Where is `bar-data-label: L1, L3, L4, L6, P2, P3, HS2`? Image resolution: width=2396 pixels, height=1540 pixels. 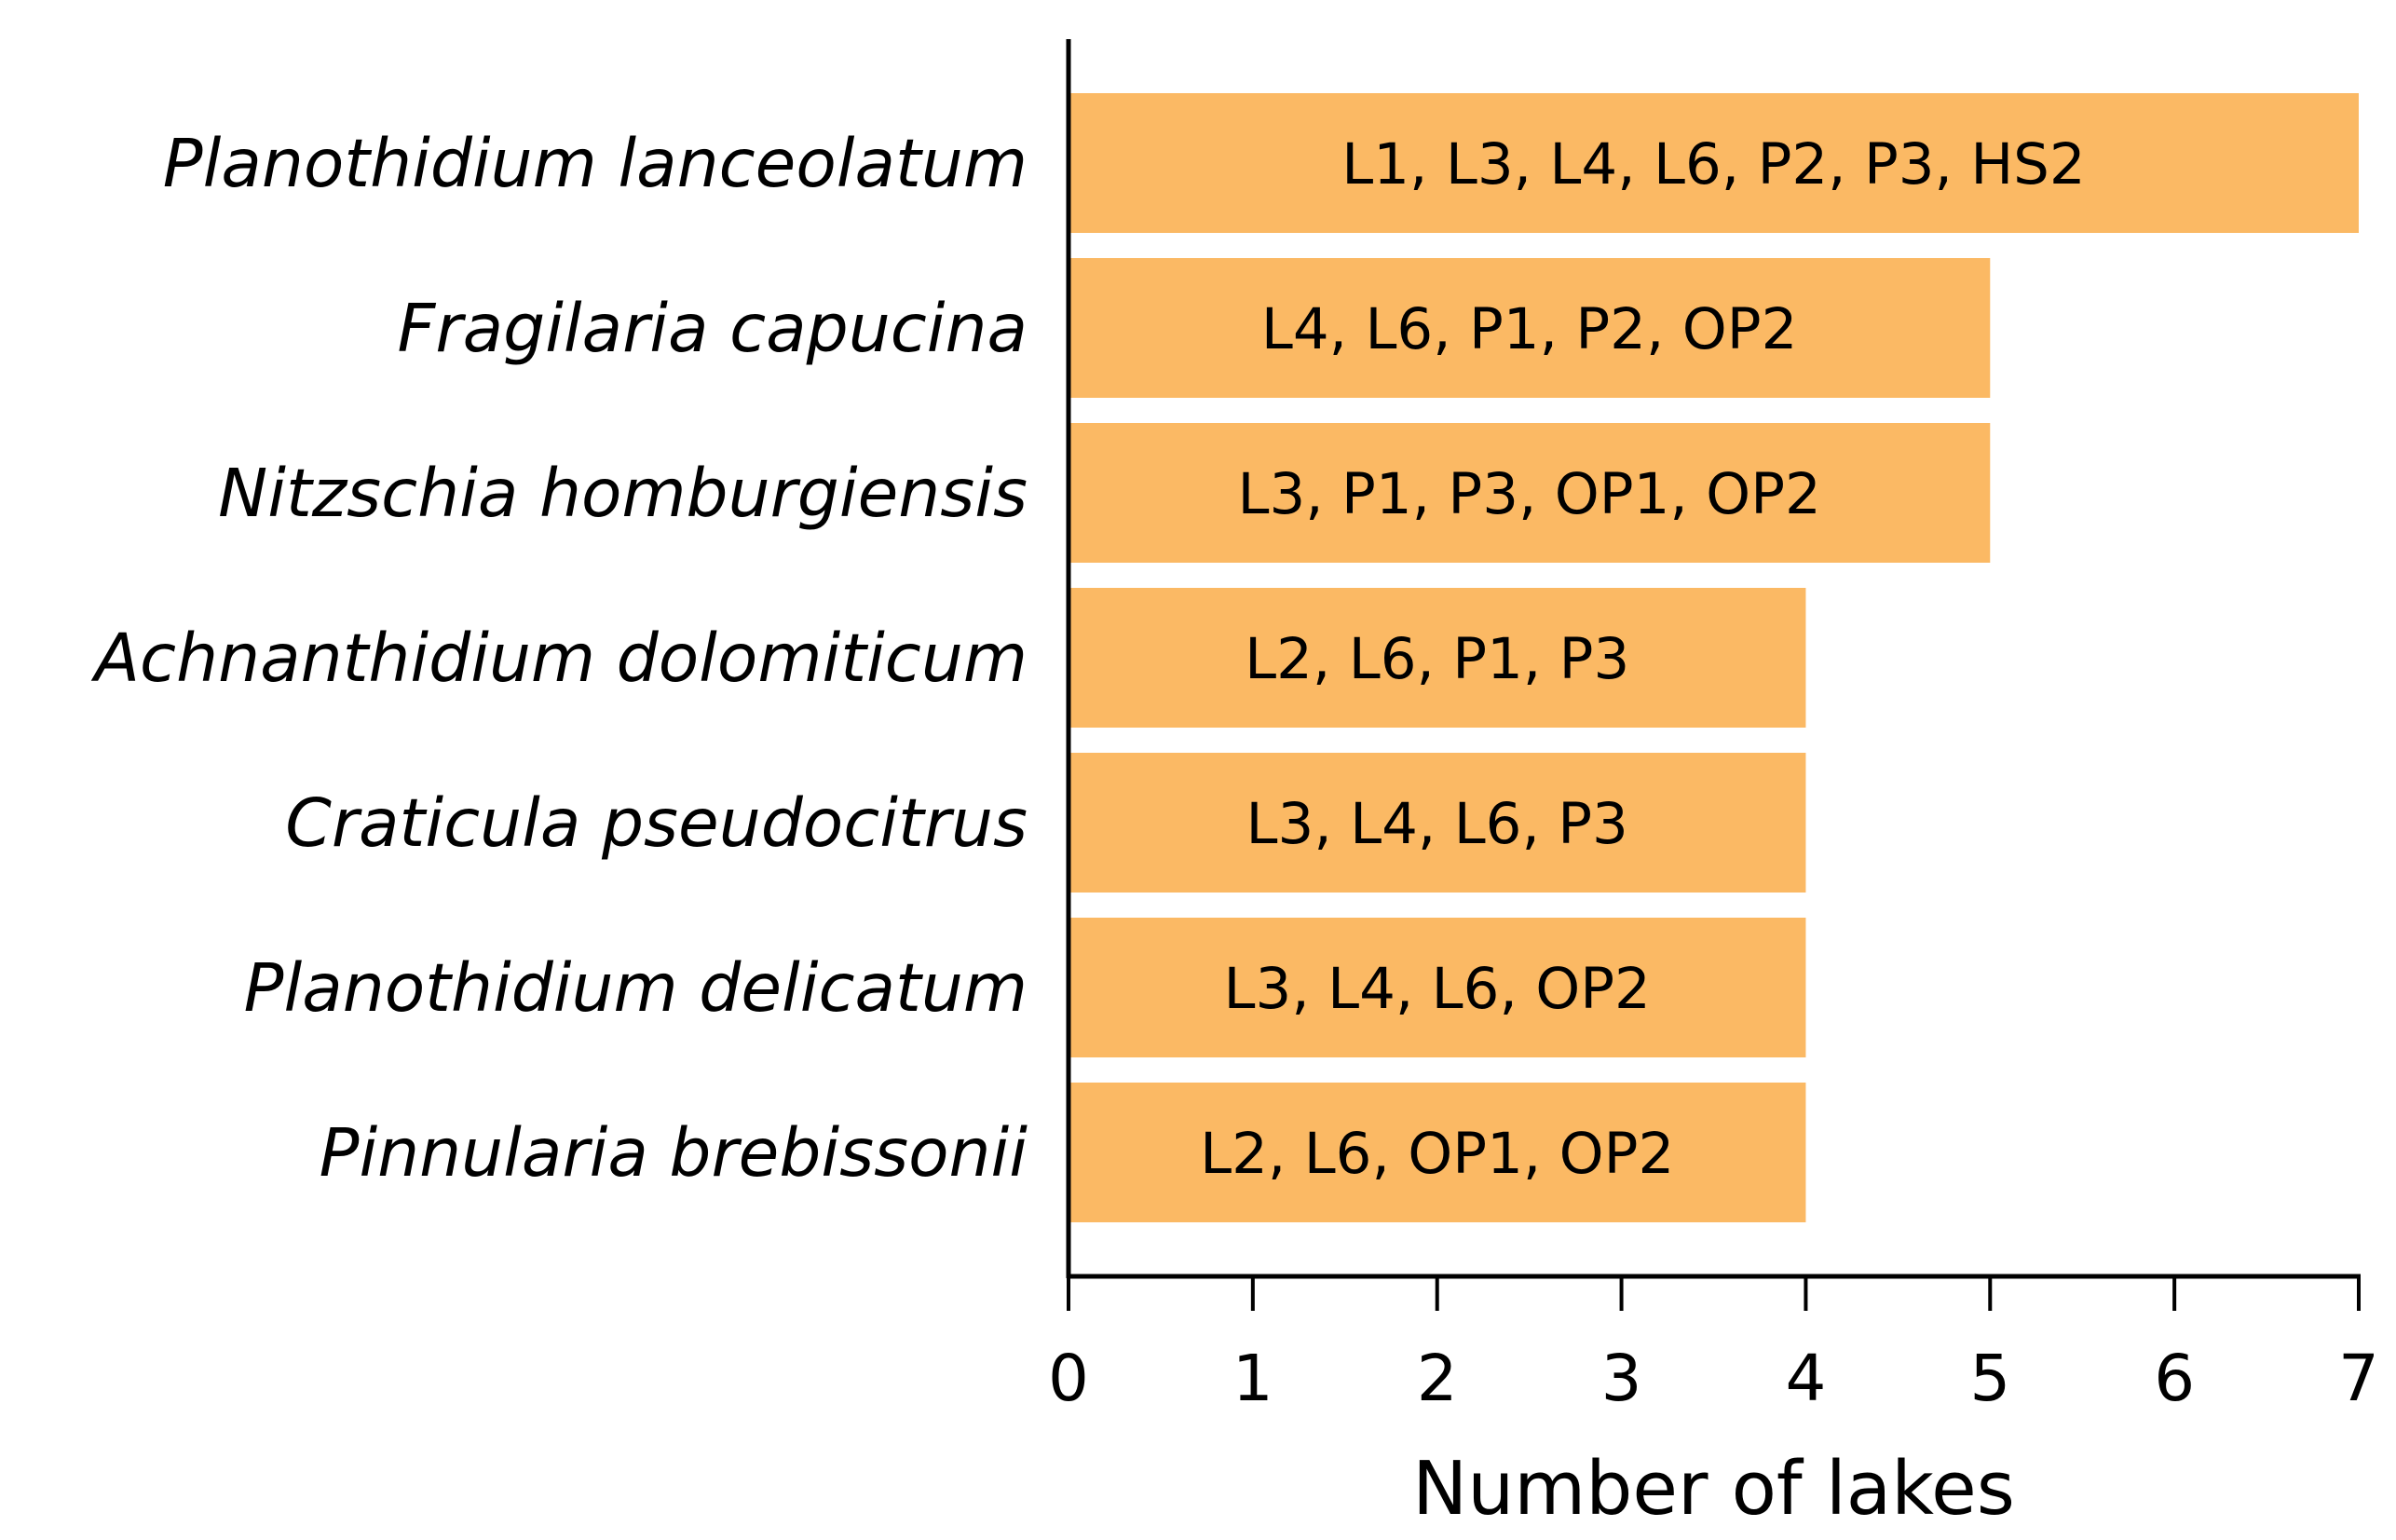
bar-data-label: L1, L3, L4, L6, P2, P3, HS2 is located at coordinates (1713, 164).